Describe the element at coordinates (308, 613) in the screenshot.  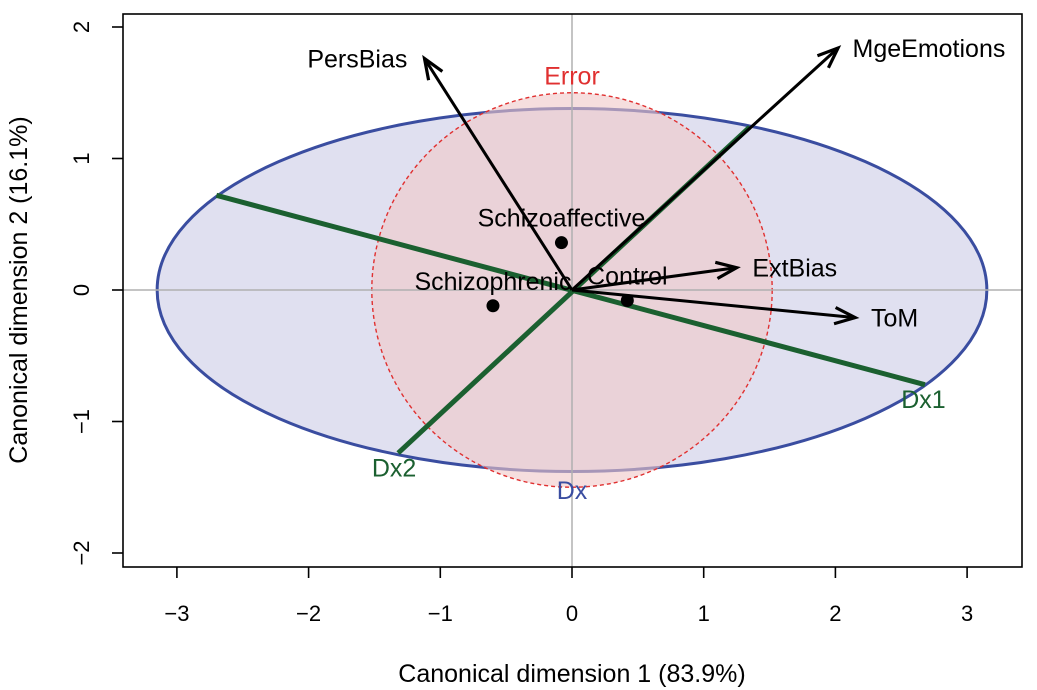
I see `x-tick-label: −2` at that location.